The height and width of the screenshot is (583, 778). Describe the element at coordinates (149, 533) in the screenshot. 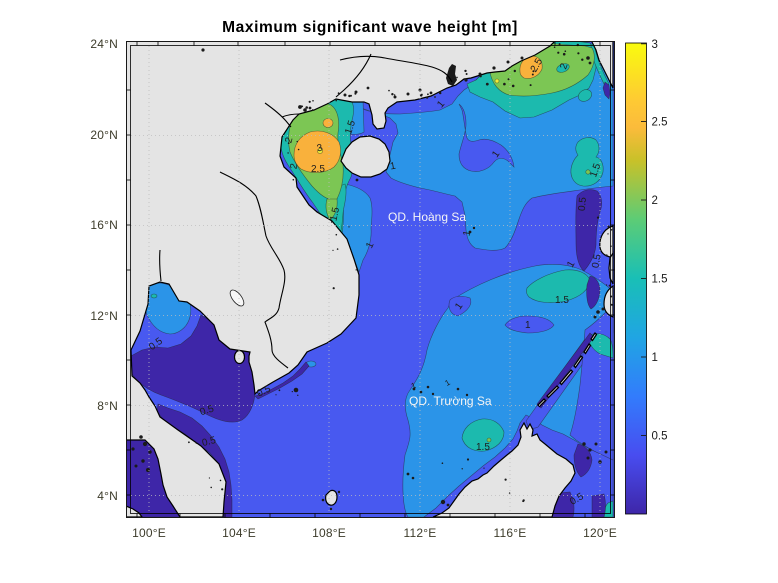

I see `svg-text: 100°E` at that location.